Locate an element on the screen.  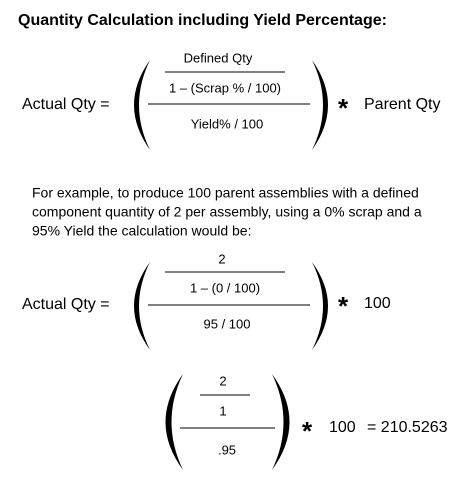
numerator-bottom: 1 is located at coordinates (222, 410).